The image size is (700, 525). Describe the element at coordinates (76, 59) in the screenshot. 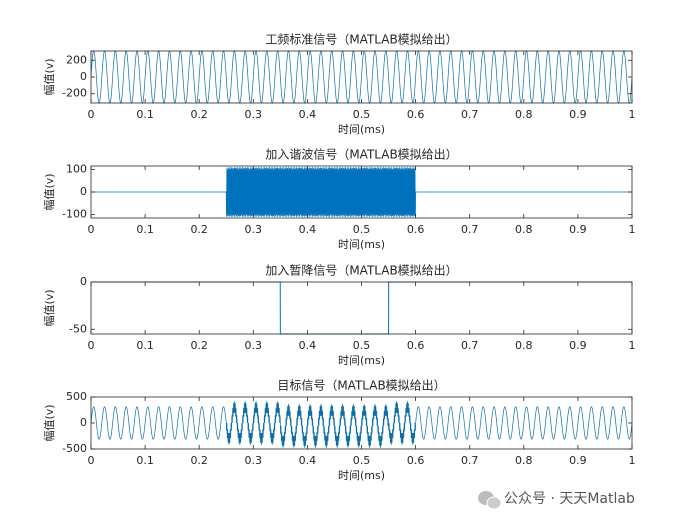

I see `y-tick-label: 200` at that location.